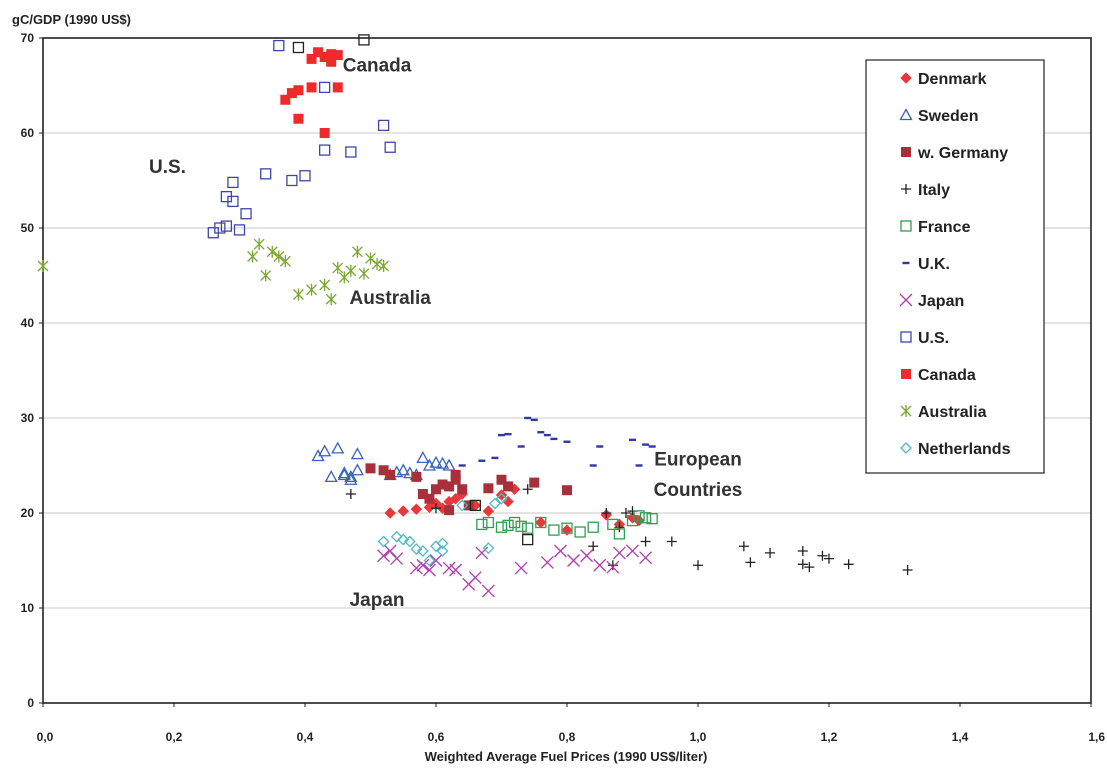 The image size is (1107, 768). Describe the element at coordinates (934, 264) in the screenshot. I see `legend-label: U.K.` at that location.